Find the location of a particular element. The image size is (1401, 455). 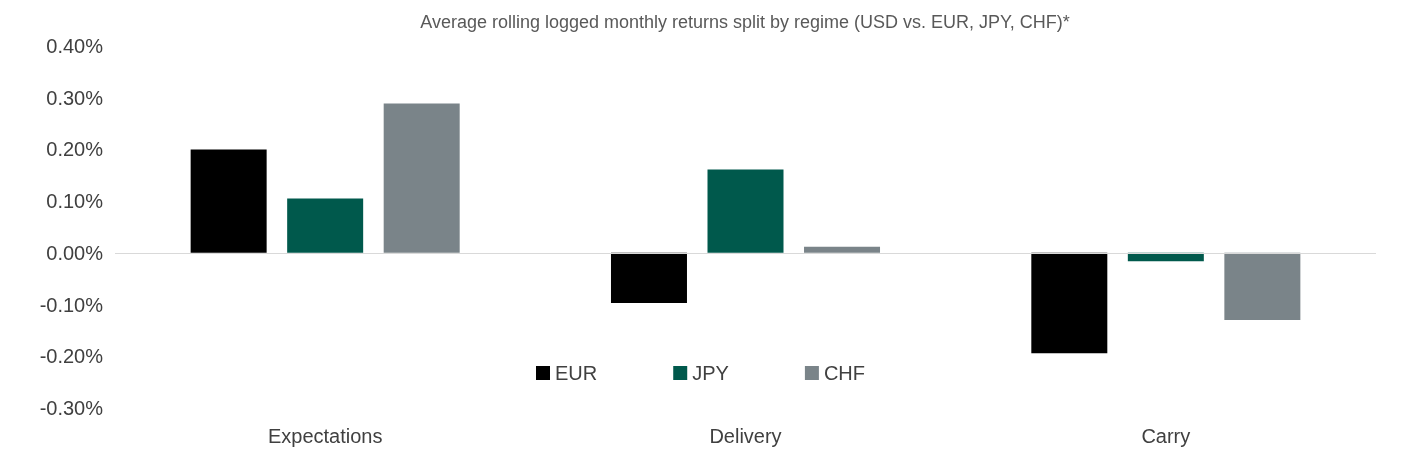

y-tick-label: -0.30% is located at coordinates (71, 408).